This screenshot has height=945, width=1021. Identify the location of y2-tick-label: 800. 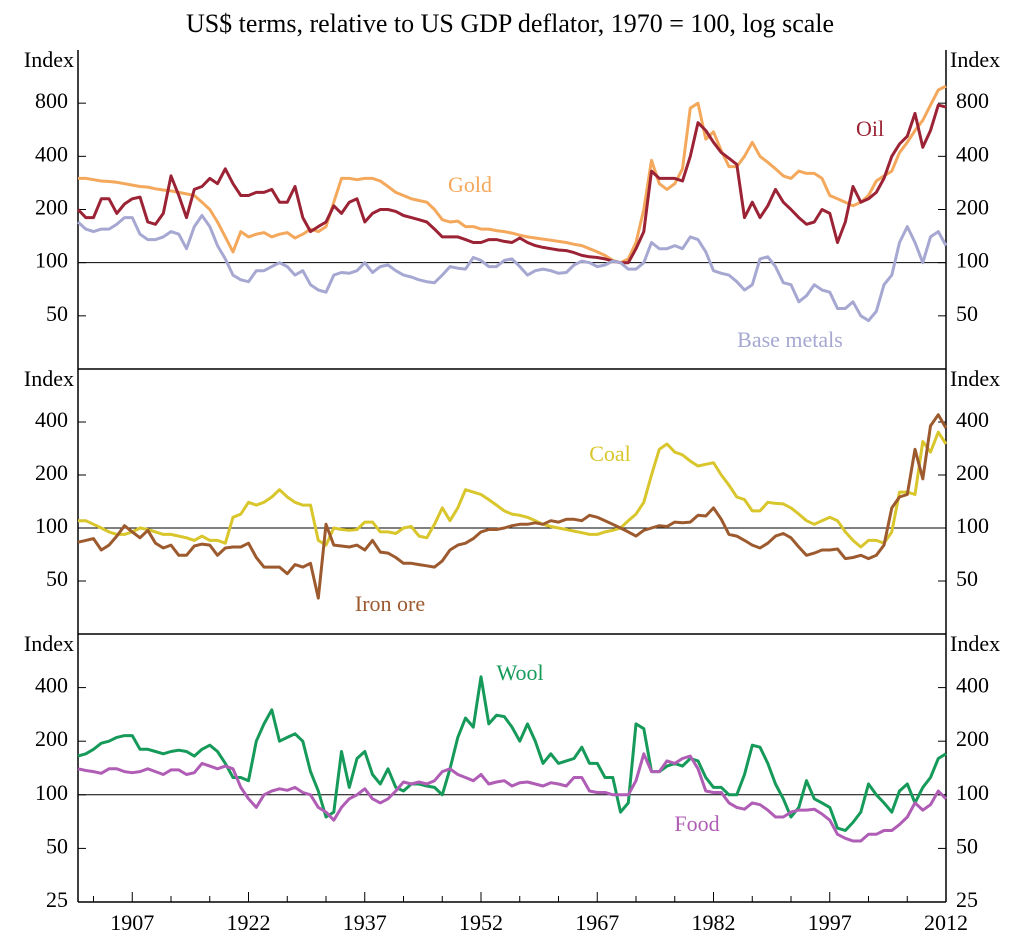
(972, 100).